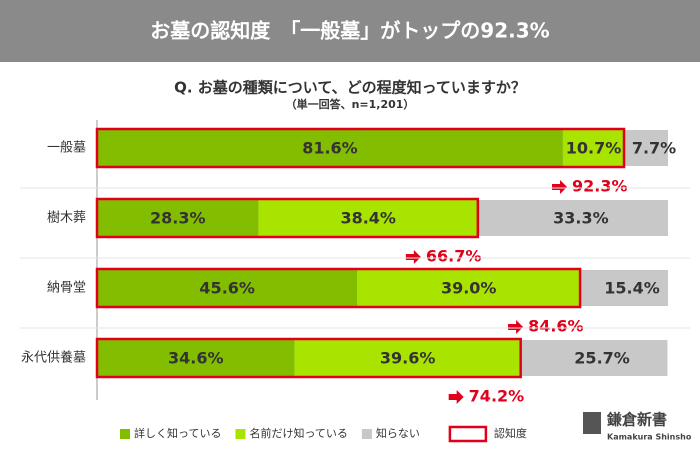 The height and width of the screenshot is (450, 700). I want to click on value-label: 28.3%, so click(178, 218).